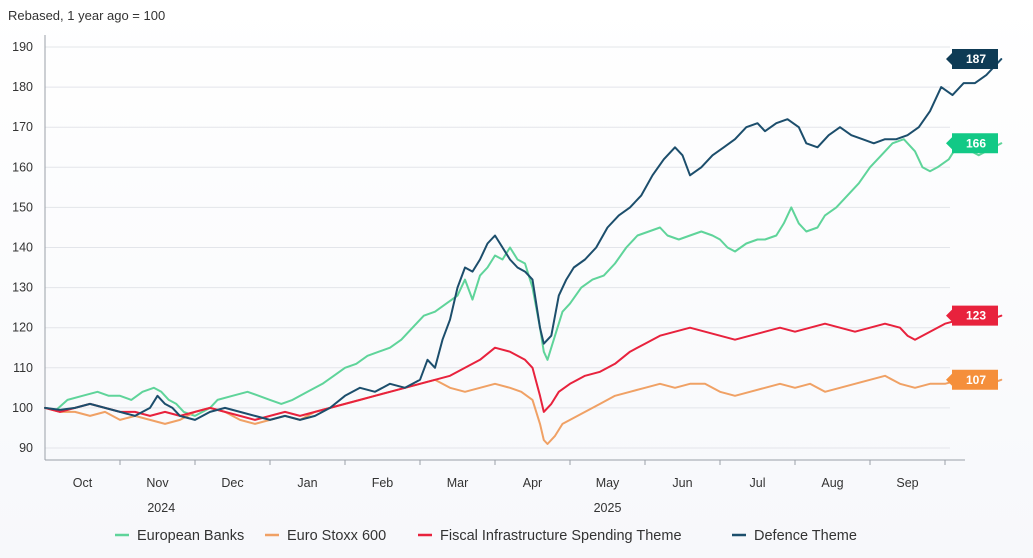 This screenshot has width=1033, height=558. Describe the element at coordinates (26, 448) in the screenshot. I see `y-tick-label: 90` at that location.